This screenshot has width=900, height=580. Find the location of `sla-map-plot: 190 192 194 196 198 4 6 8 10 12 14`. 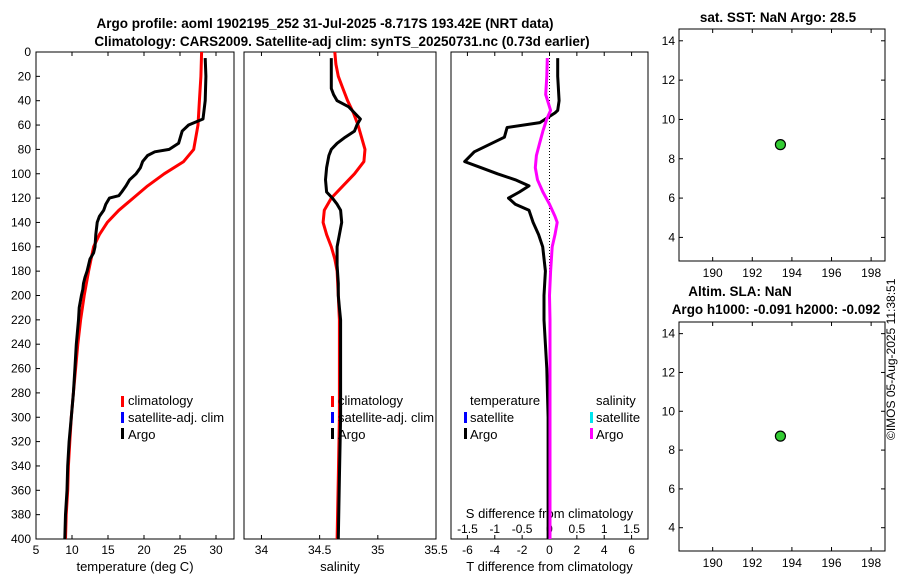

sla-map-plot: 190 192 194 196 198 4 6 8 10 12 14 is located at coordinates (774, 445).